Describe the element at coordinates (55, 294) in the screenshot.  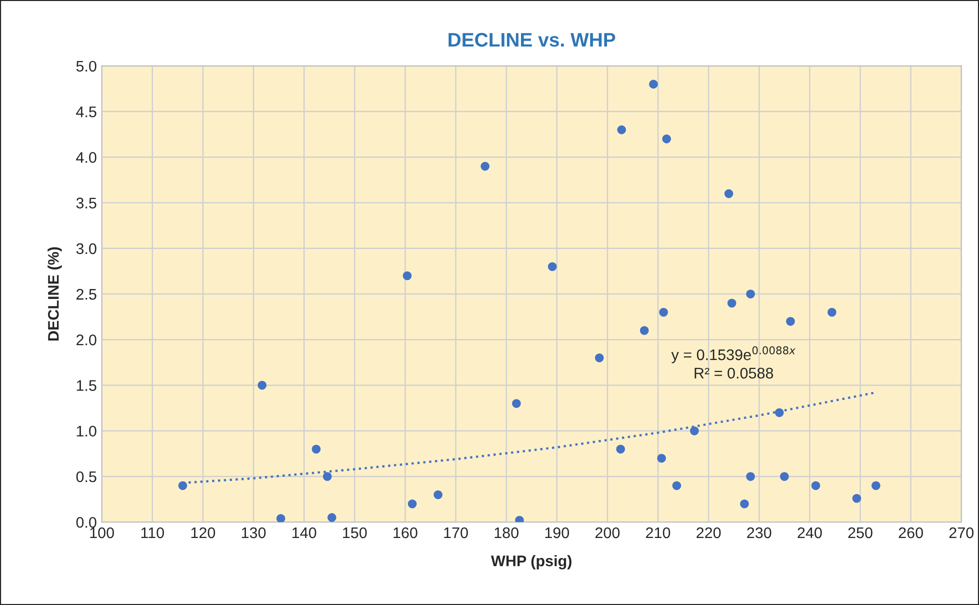
I see `y-axis-title: DECLINE (%)` at that location.